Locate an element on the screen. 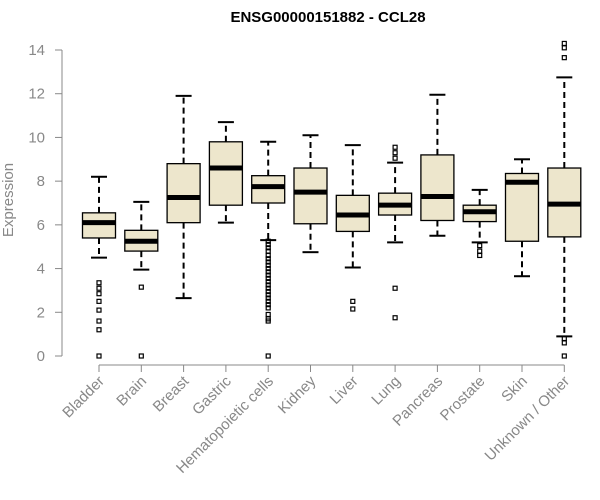 This screenshot has height=500, width=600. x-tick-label: Liver is located at coordinates (344, 390).